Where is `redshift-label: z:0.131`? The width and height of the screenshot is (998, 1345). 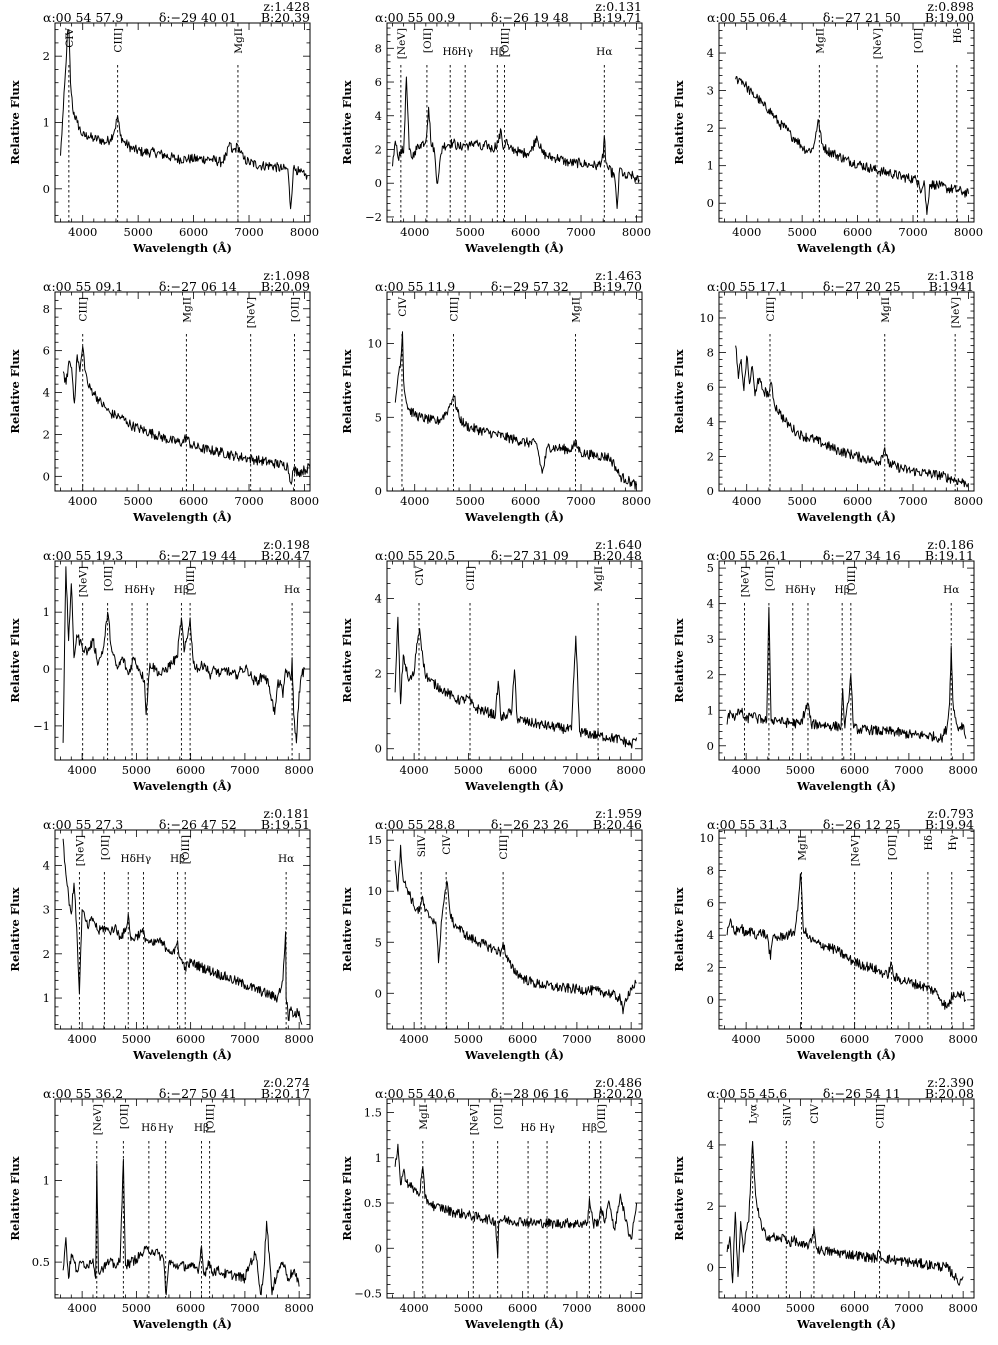 redshift-label: z:0.131 is located at coordinates (618, 7).